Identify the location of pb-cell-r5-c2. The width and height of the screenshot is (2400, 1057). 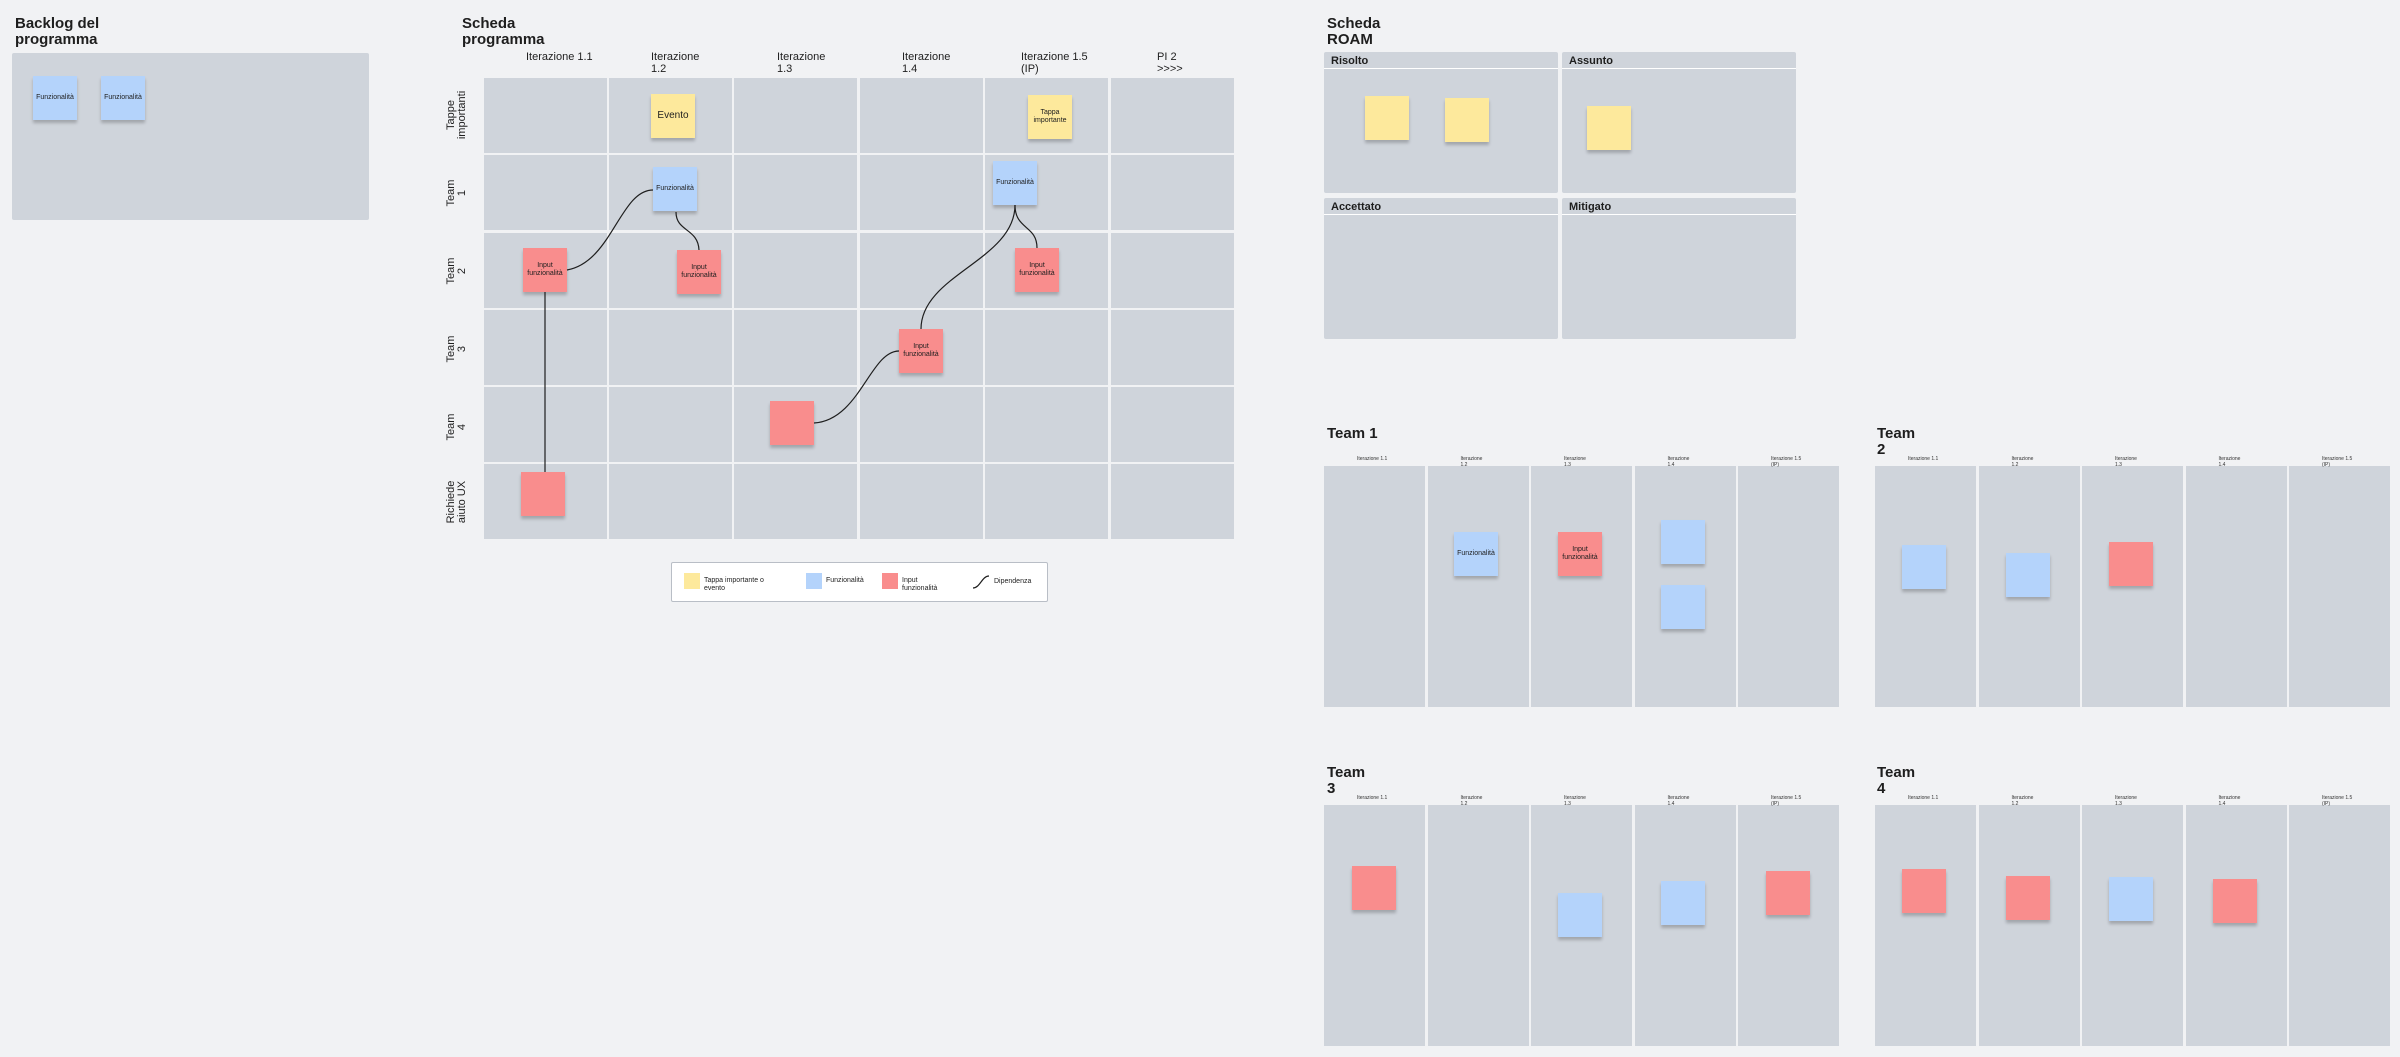
(670, 424).